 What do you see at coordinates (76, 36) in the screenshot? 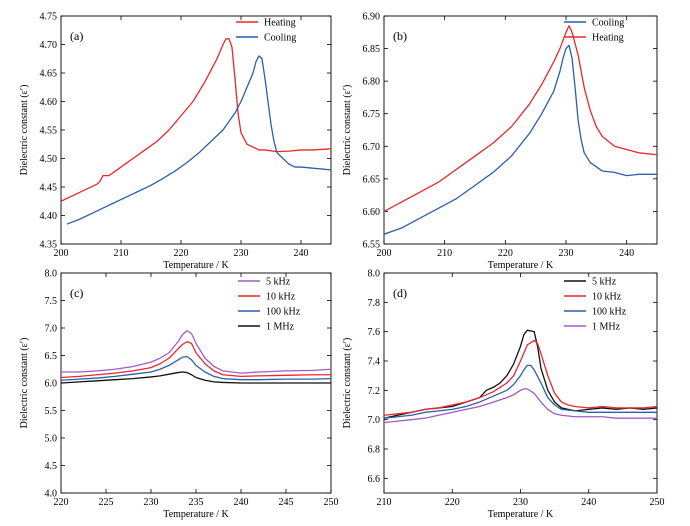
I see `panel-label: (a)` at bounding box center [76, 36].